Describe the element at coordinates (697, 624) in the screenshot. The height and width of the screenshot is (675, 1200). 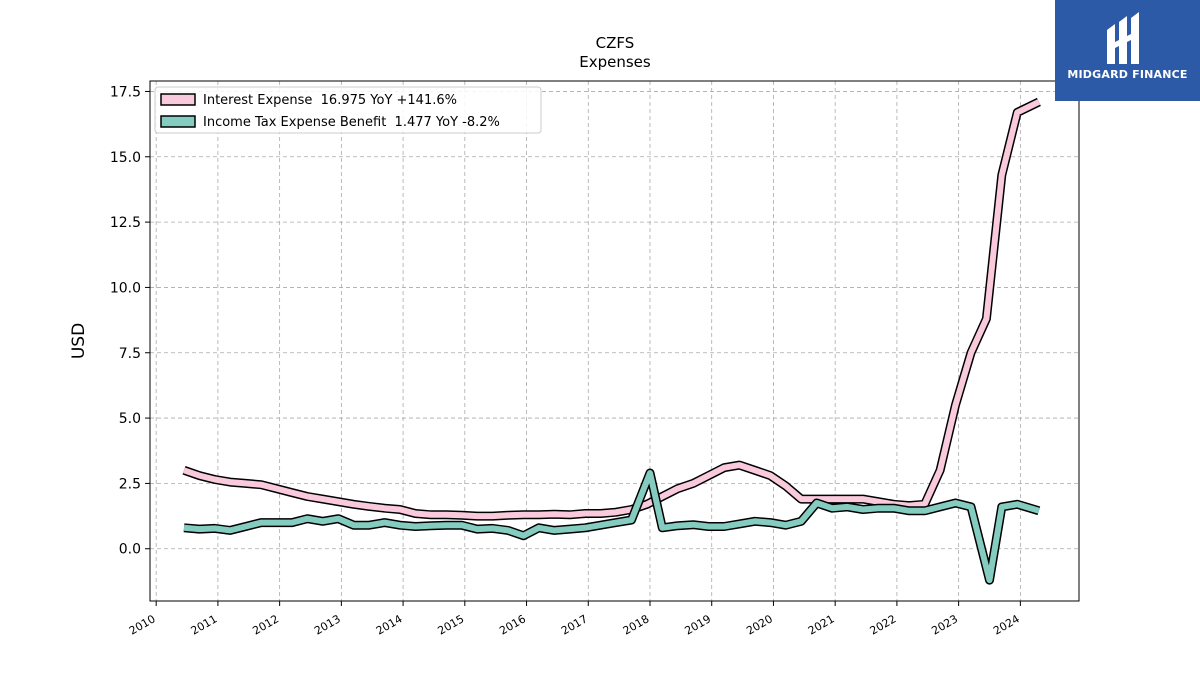
I see `x-tick-label: 2019` at that location.